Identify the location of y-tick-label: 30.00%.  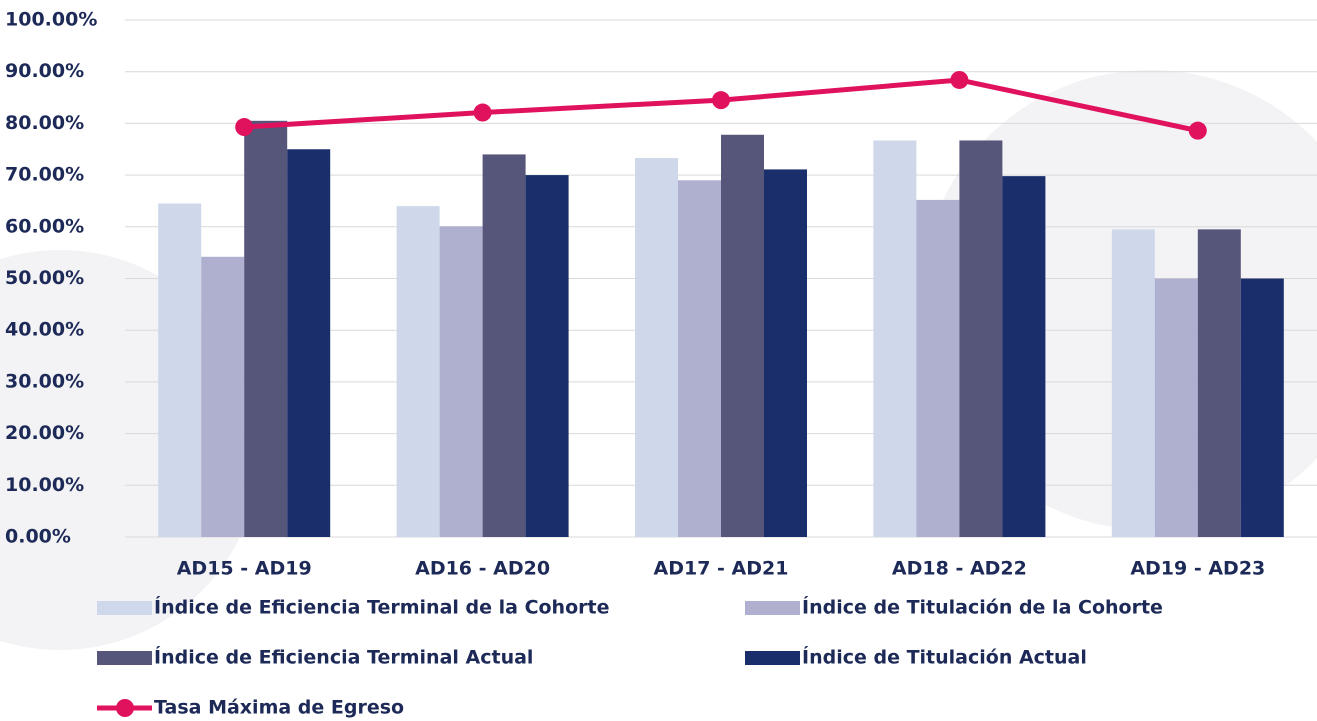
(44, 381).